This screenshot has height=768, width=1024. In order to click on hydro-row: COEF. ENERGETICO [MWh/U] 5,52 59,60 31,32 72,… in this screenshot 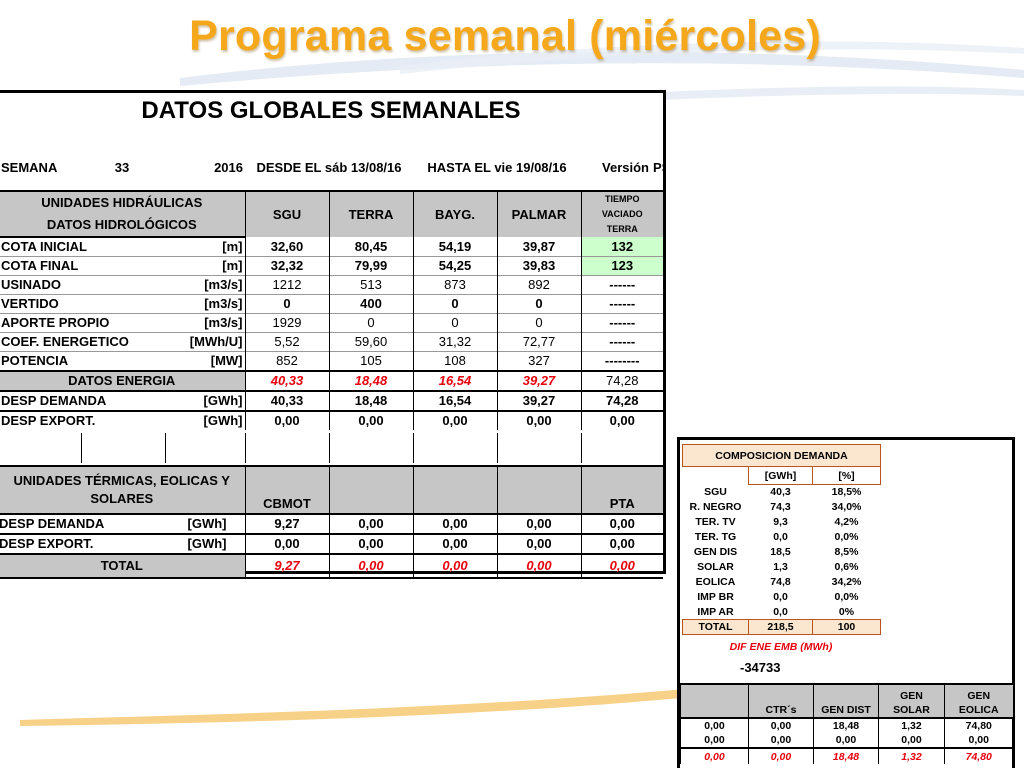, I will do `click(331, 342)`.